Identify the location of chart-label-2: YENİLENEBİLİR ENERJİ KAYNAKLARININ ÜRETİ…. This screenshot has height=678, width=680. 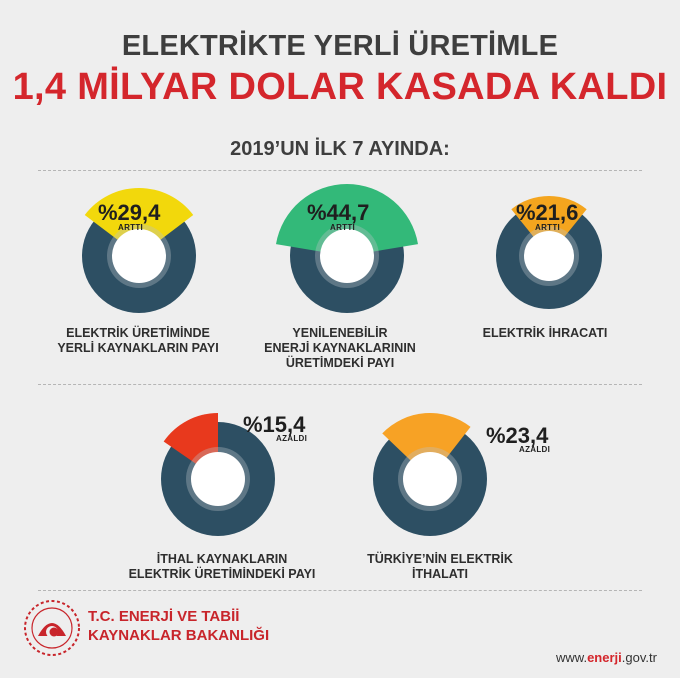
(340, 348).